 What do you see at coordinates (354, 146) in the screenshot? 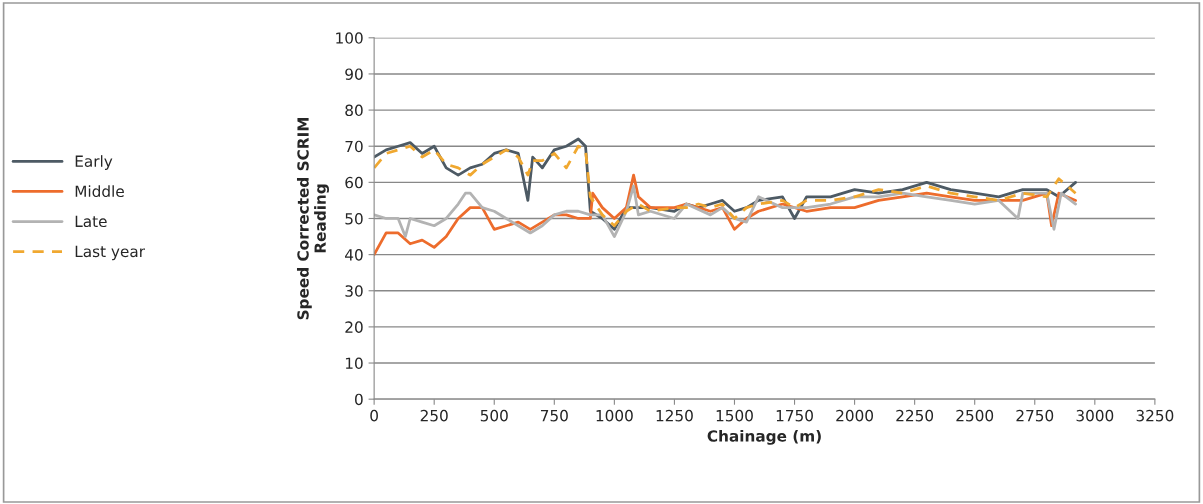
I see `y-tick-label: 70` at bounding box center [354, 146].